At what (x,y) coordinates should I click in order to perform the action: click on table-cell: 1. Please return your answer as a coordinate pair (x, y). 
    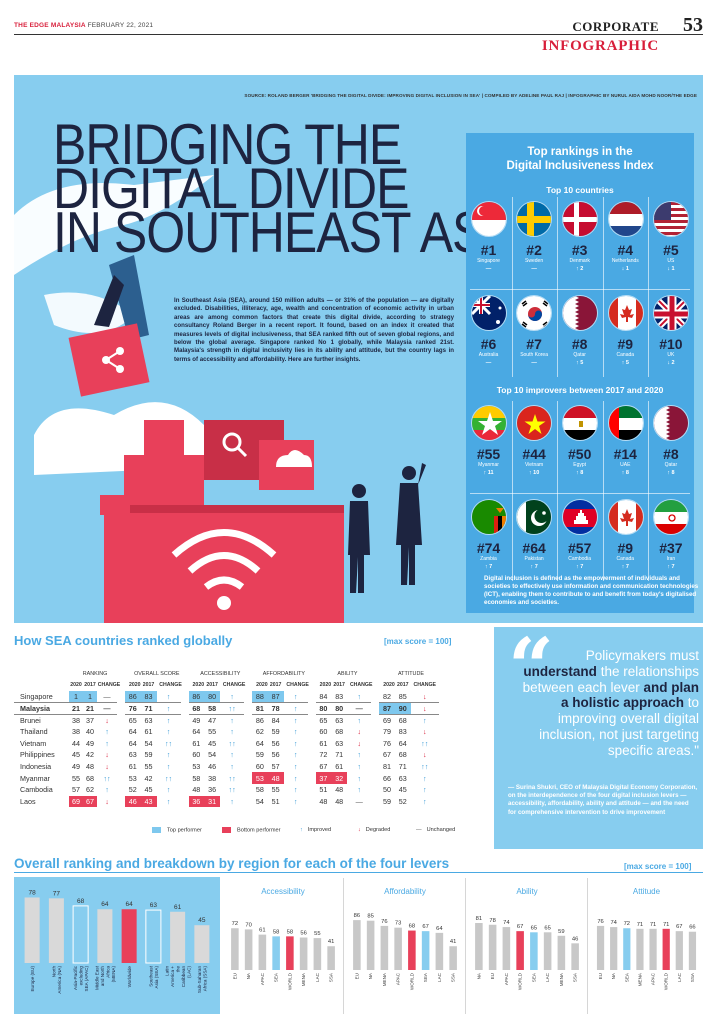
    Looking at the image, I should click on (90, 697).